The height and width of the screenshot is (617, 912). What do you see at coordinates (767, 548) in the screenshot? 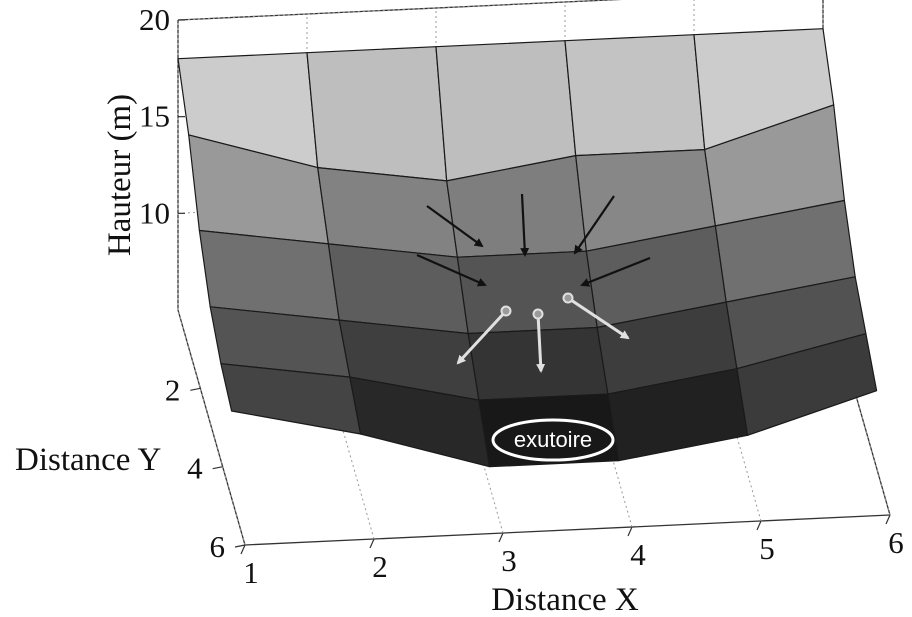
I see `x-tick-label: 5` at bounding box center [767, 548].